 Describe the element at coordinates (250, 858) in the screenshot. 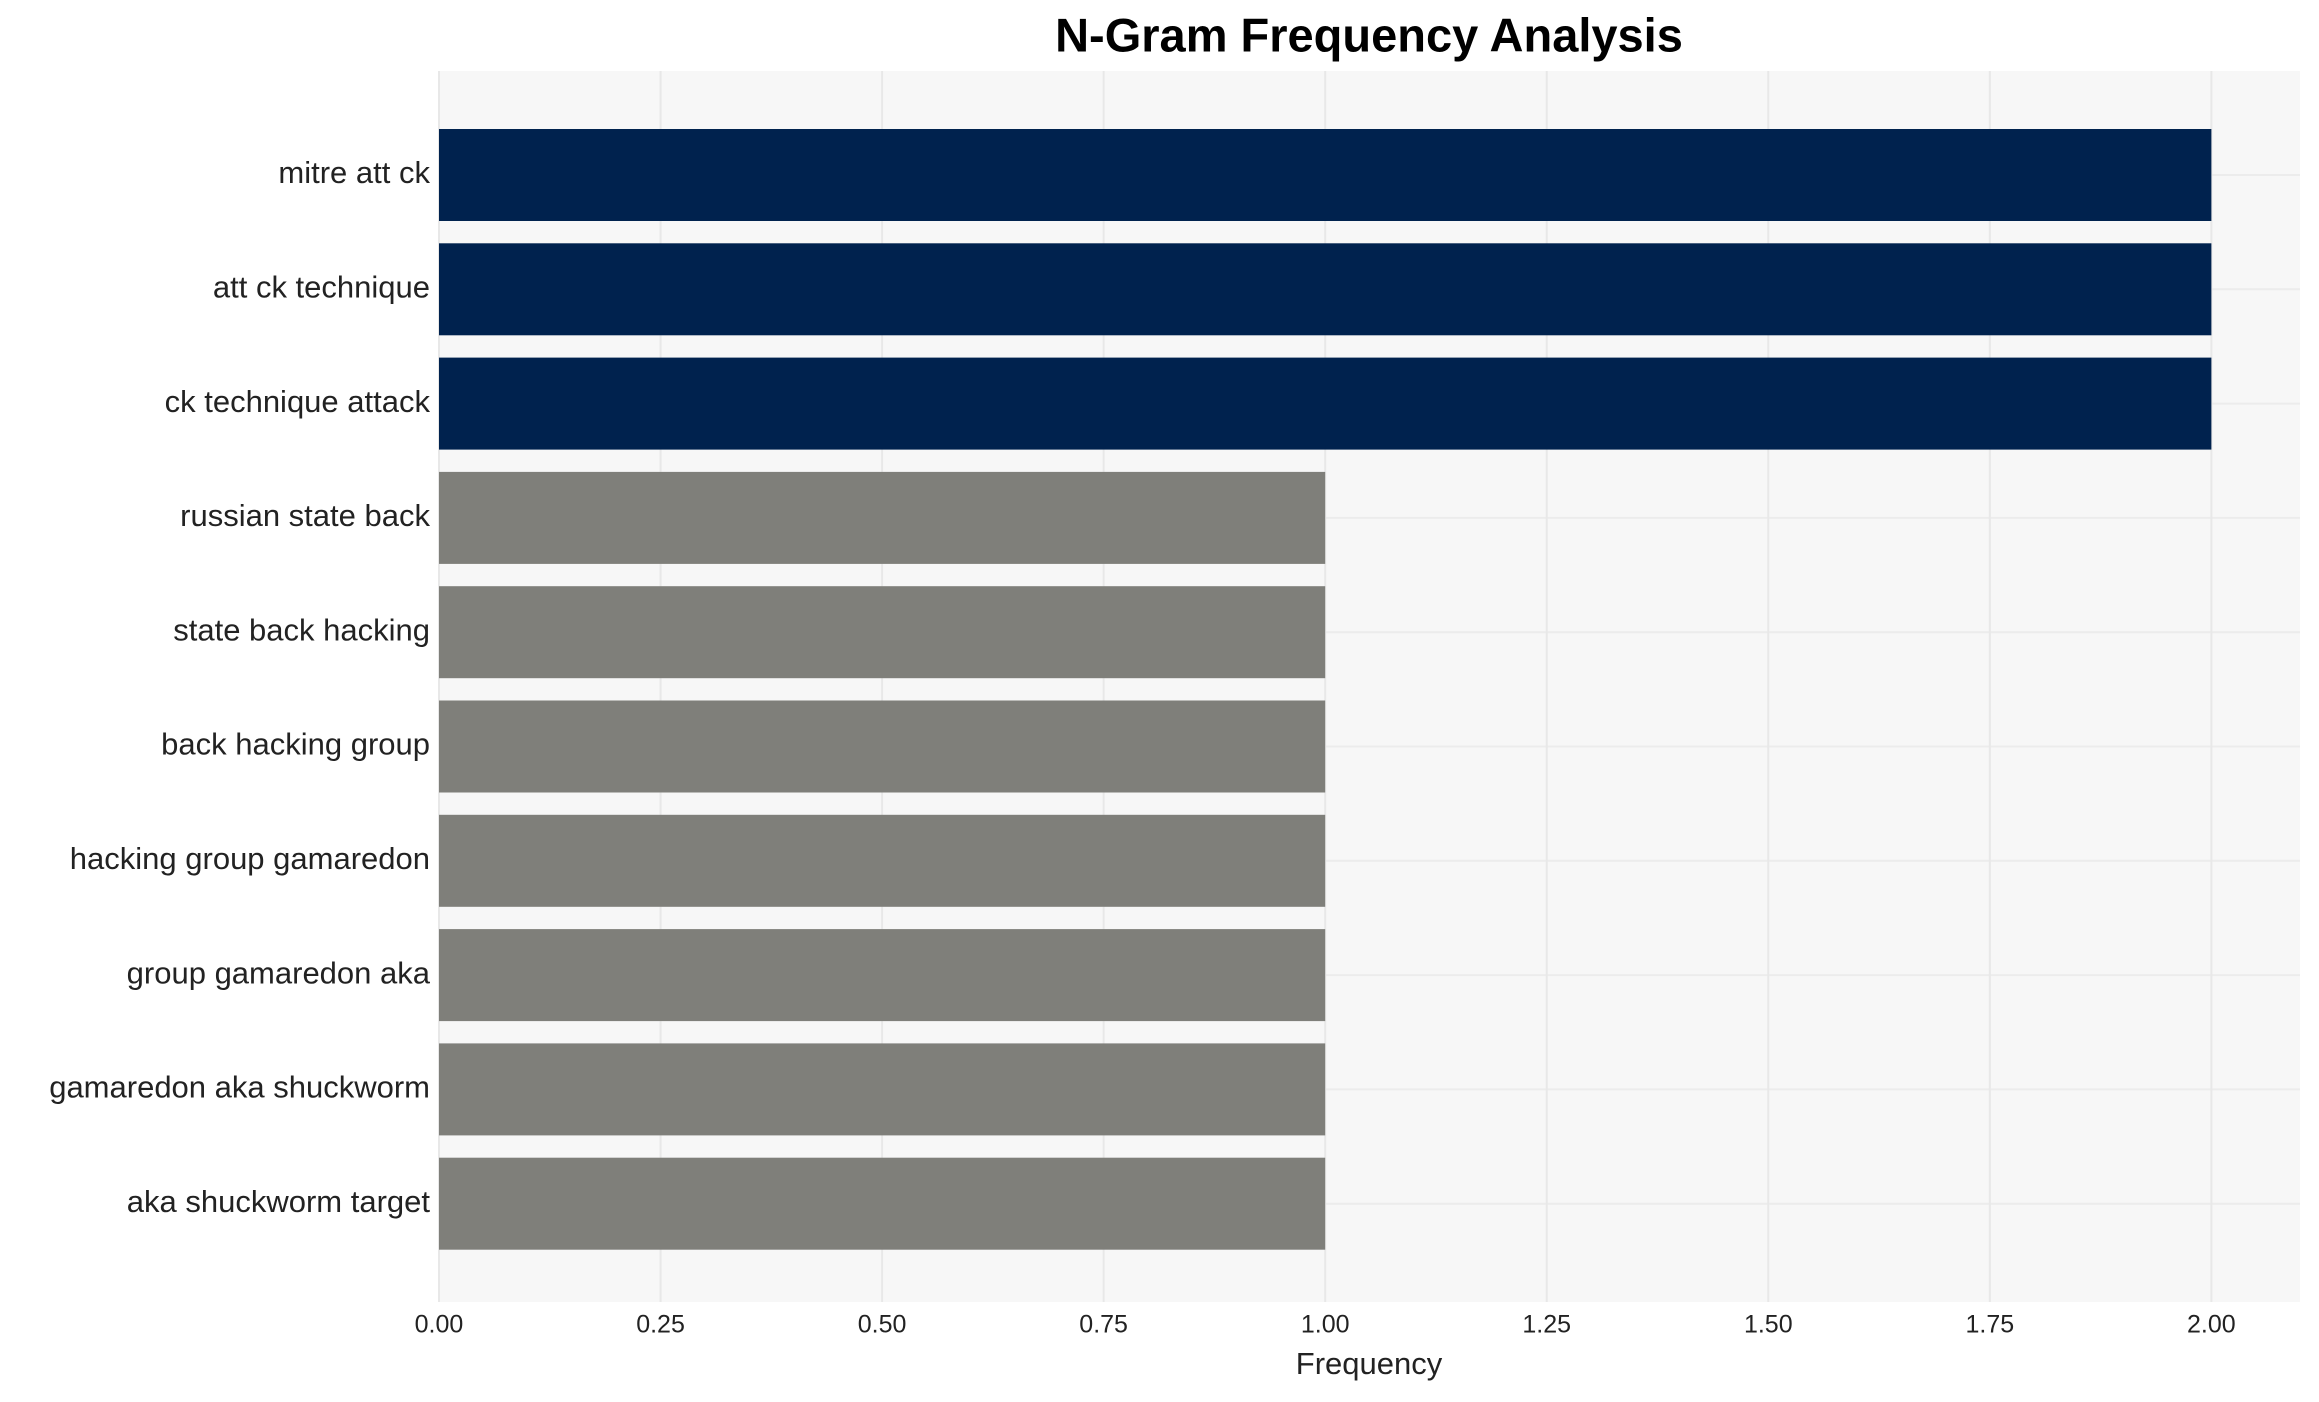

I see `y-tick-label: hacking group gamaredon` at that location.